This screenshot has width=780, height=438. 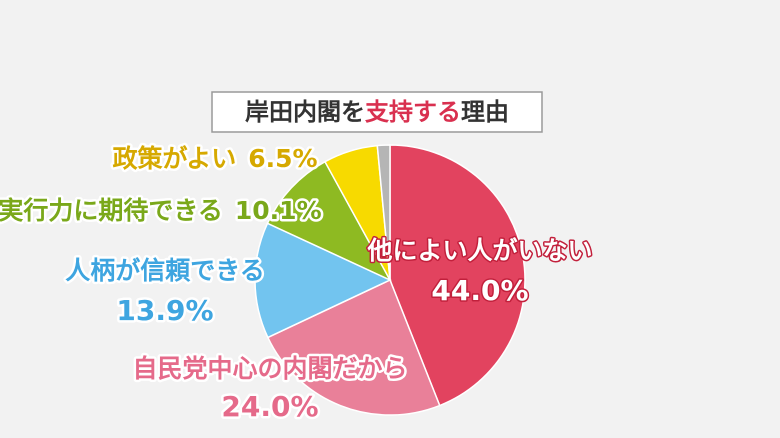 What do you see at coordinates (174, 158) in the screenshot?
I see `category-label: 政策がよい` at bounding box center [174, 158].